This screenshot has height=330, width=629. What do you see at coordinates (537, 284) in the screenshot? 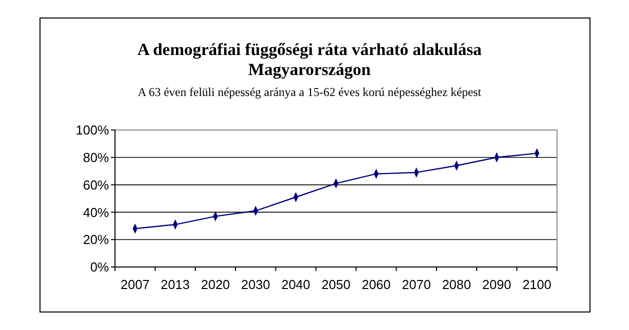
I see `x-tick-label: 2100` at bounding box center [537, 284].